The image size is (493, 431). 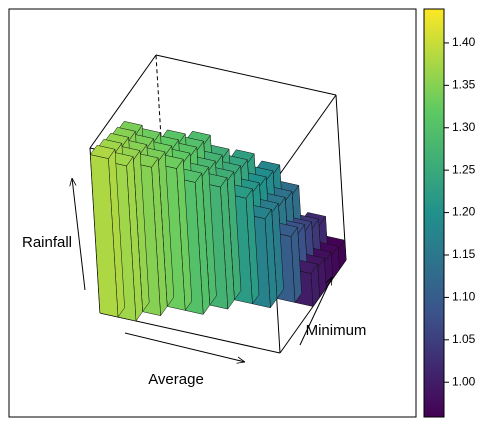 I want to click on colorbar, so click(x=434, y=213).